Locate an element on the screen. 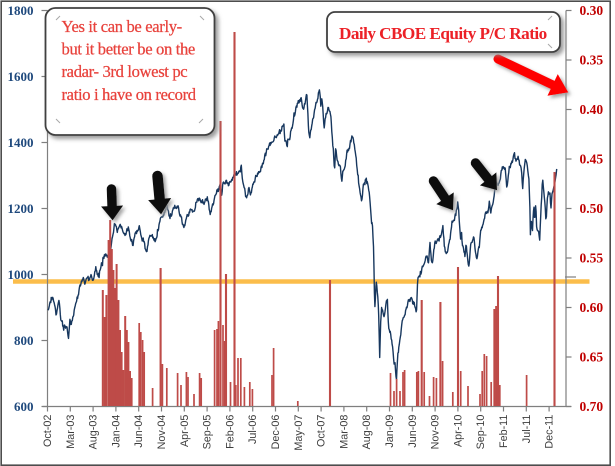 The width and height of the screenshot is (615, 466). svg-text: 600 is located at coordinates (24, 406).